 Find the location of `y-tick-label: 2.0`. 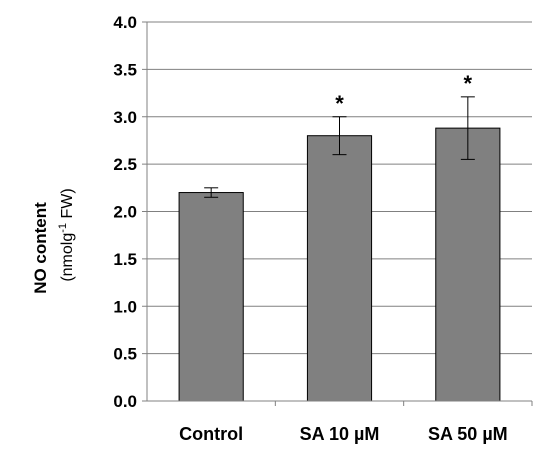

y-tick-label: 2.0 is located at coordinates (125, 212).